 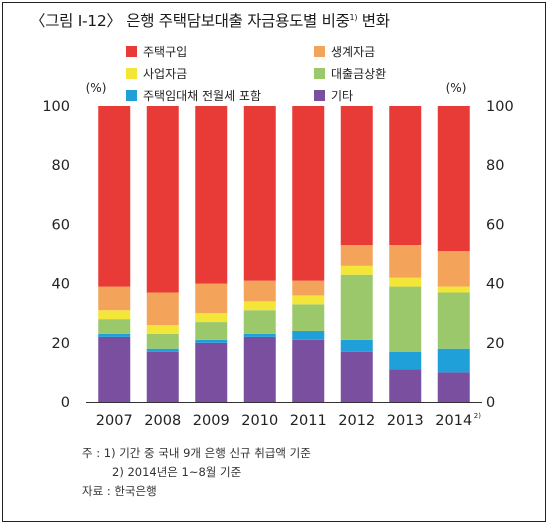 What do you see at coordinates (119, 491) in the screenshot?
I see `note-source: 자료 : 한국은행` at bounding box center [119, 491].